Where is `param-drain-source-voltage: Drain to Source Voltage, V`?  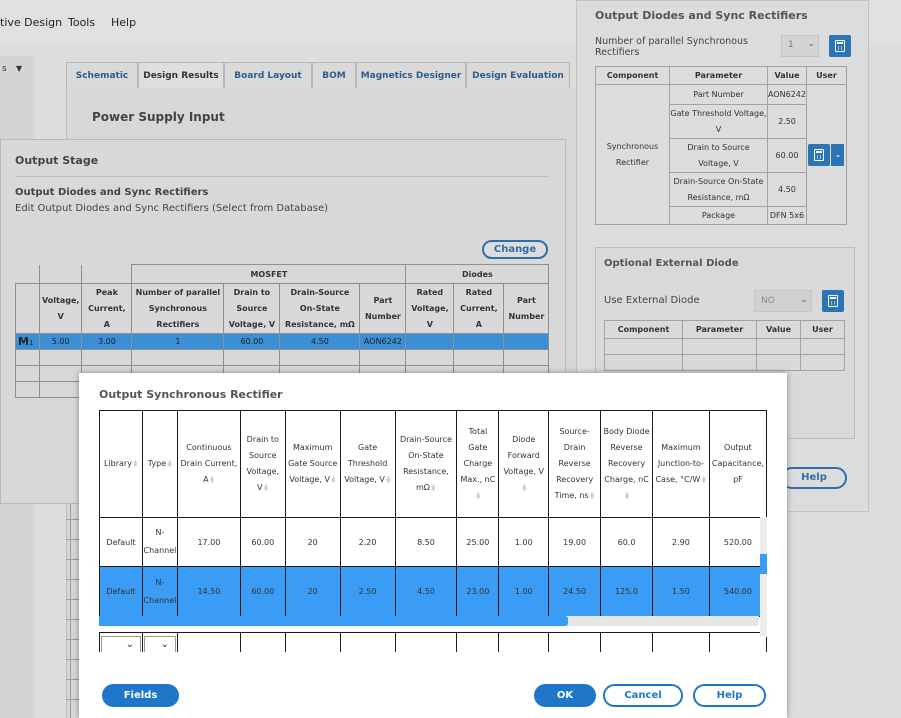 param-drain-source-voltage: Drain to Source Voltage, V is located at coordinates (718, 155).